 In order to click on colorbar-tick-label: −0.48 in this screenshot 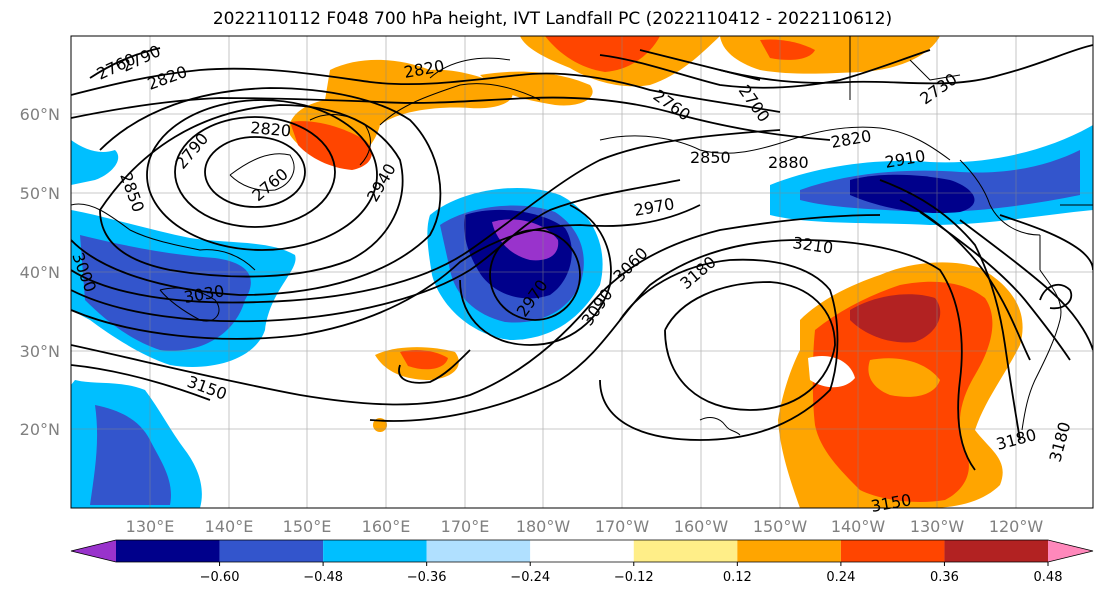, I will do `click(323, 577)`.